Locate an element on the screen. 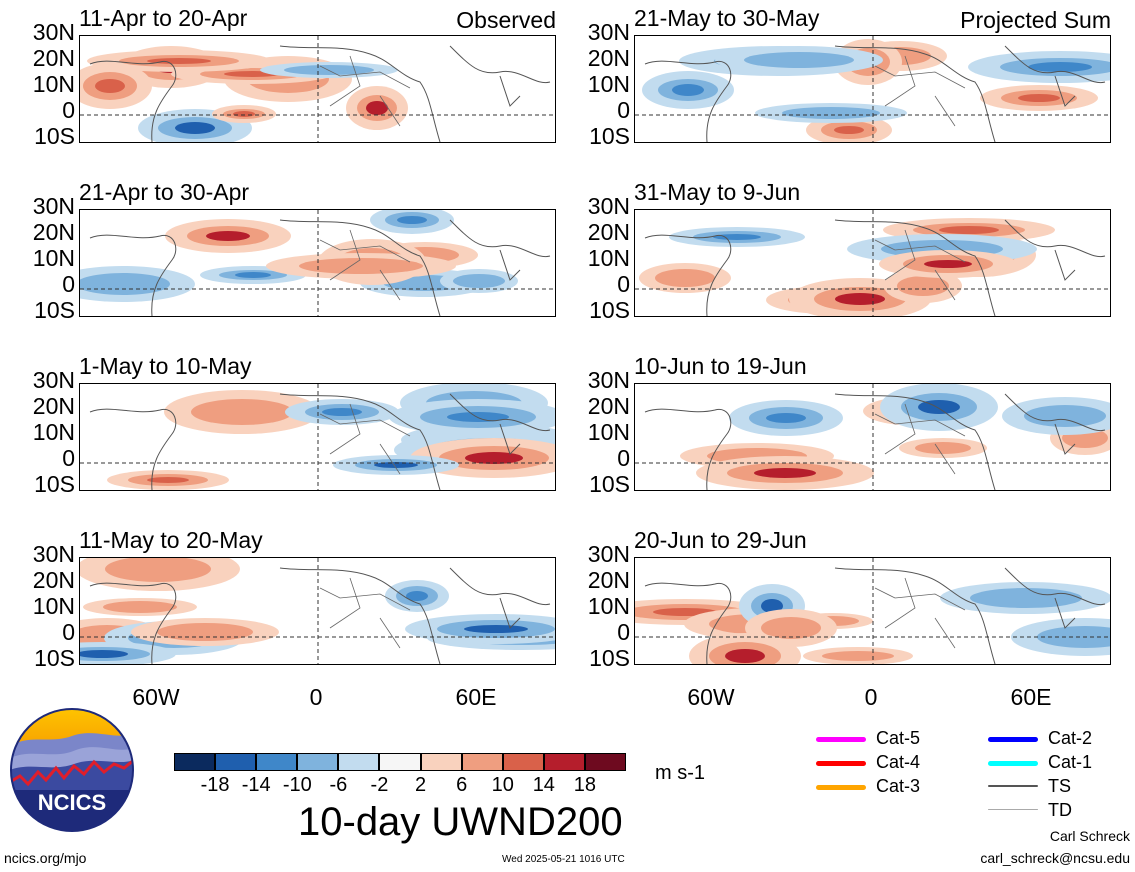 This screenshot has height=872, width=1135. colorbar is located at coordinates (400, 762).